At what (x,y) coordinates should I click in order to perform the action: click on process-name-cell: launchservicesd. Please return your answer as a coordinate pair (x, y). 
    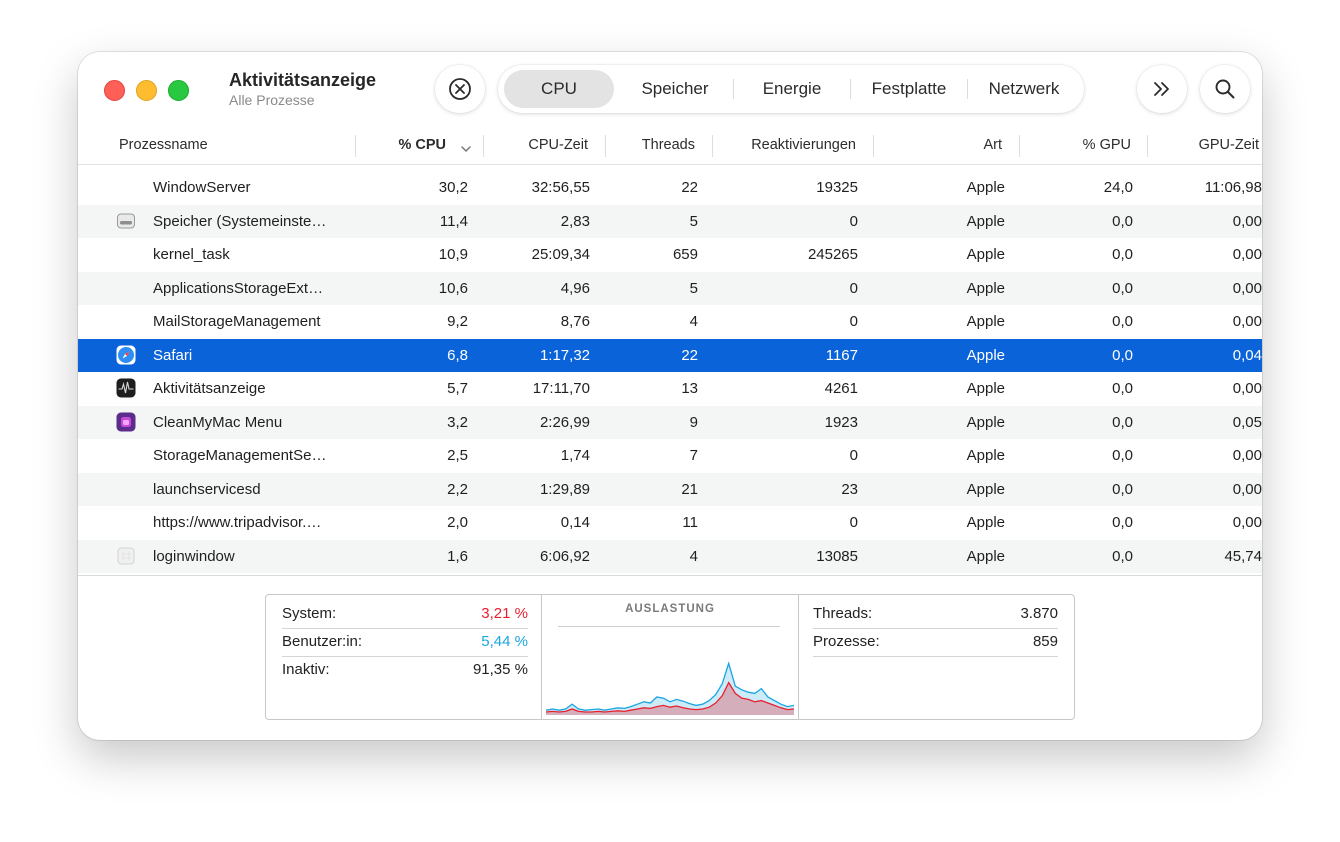
    Looking at the image, I should click on (207, 489).